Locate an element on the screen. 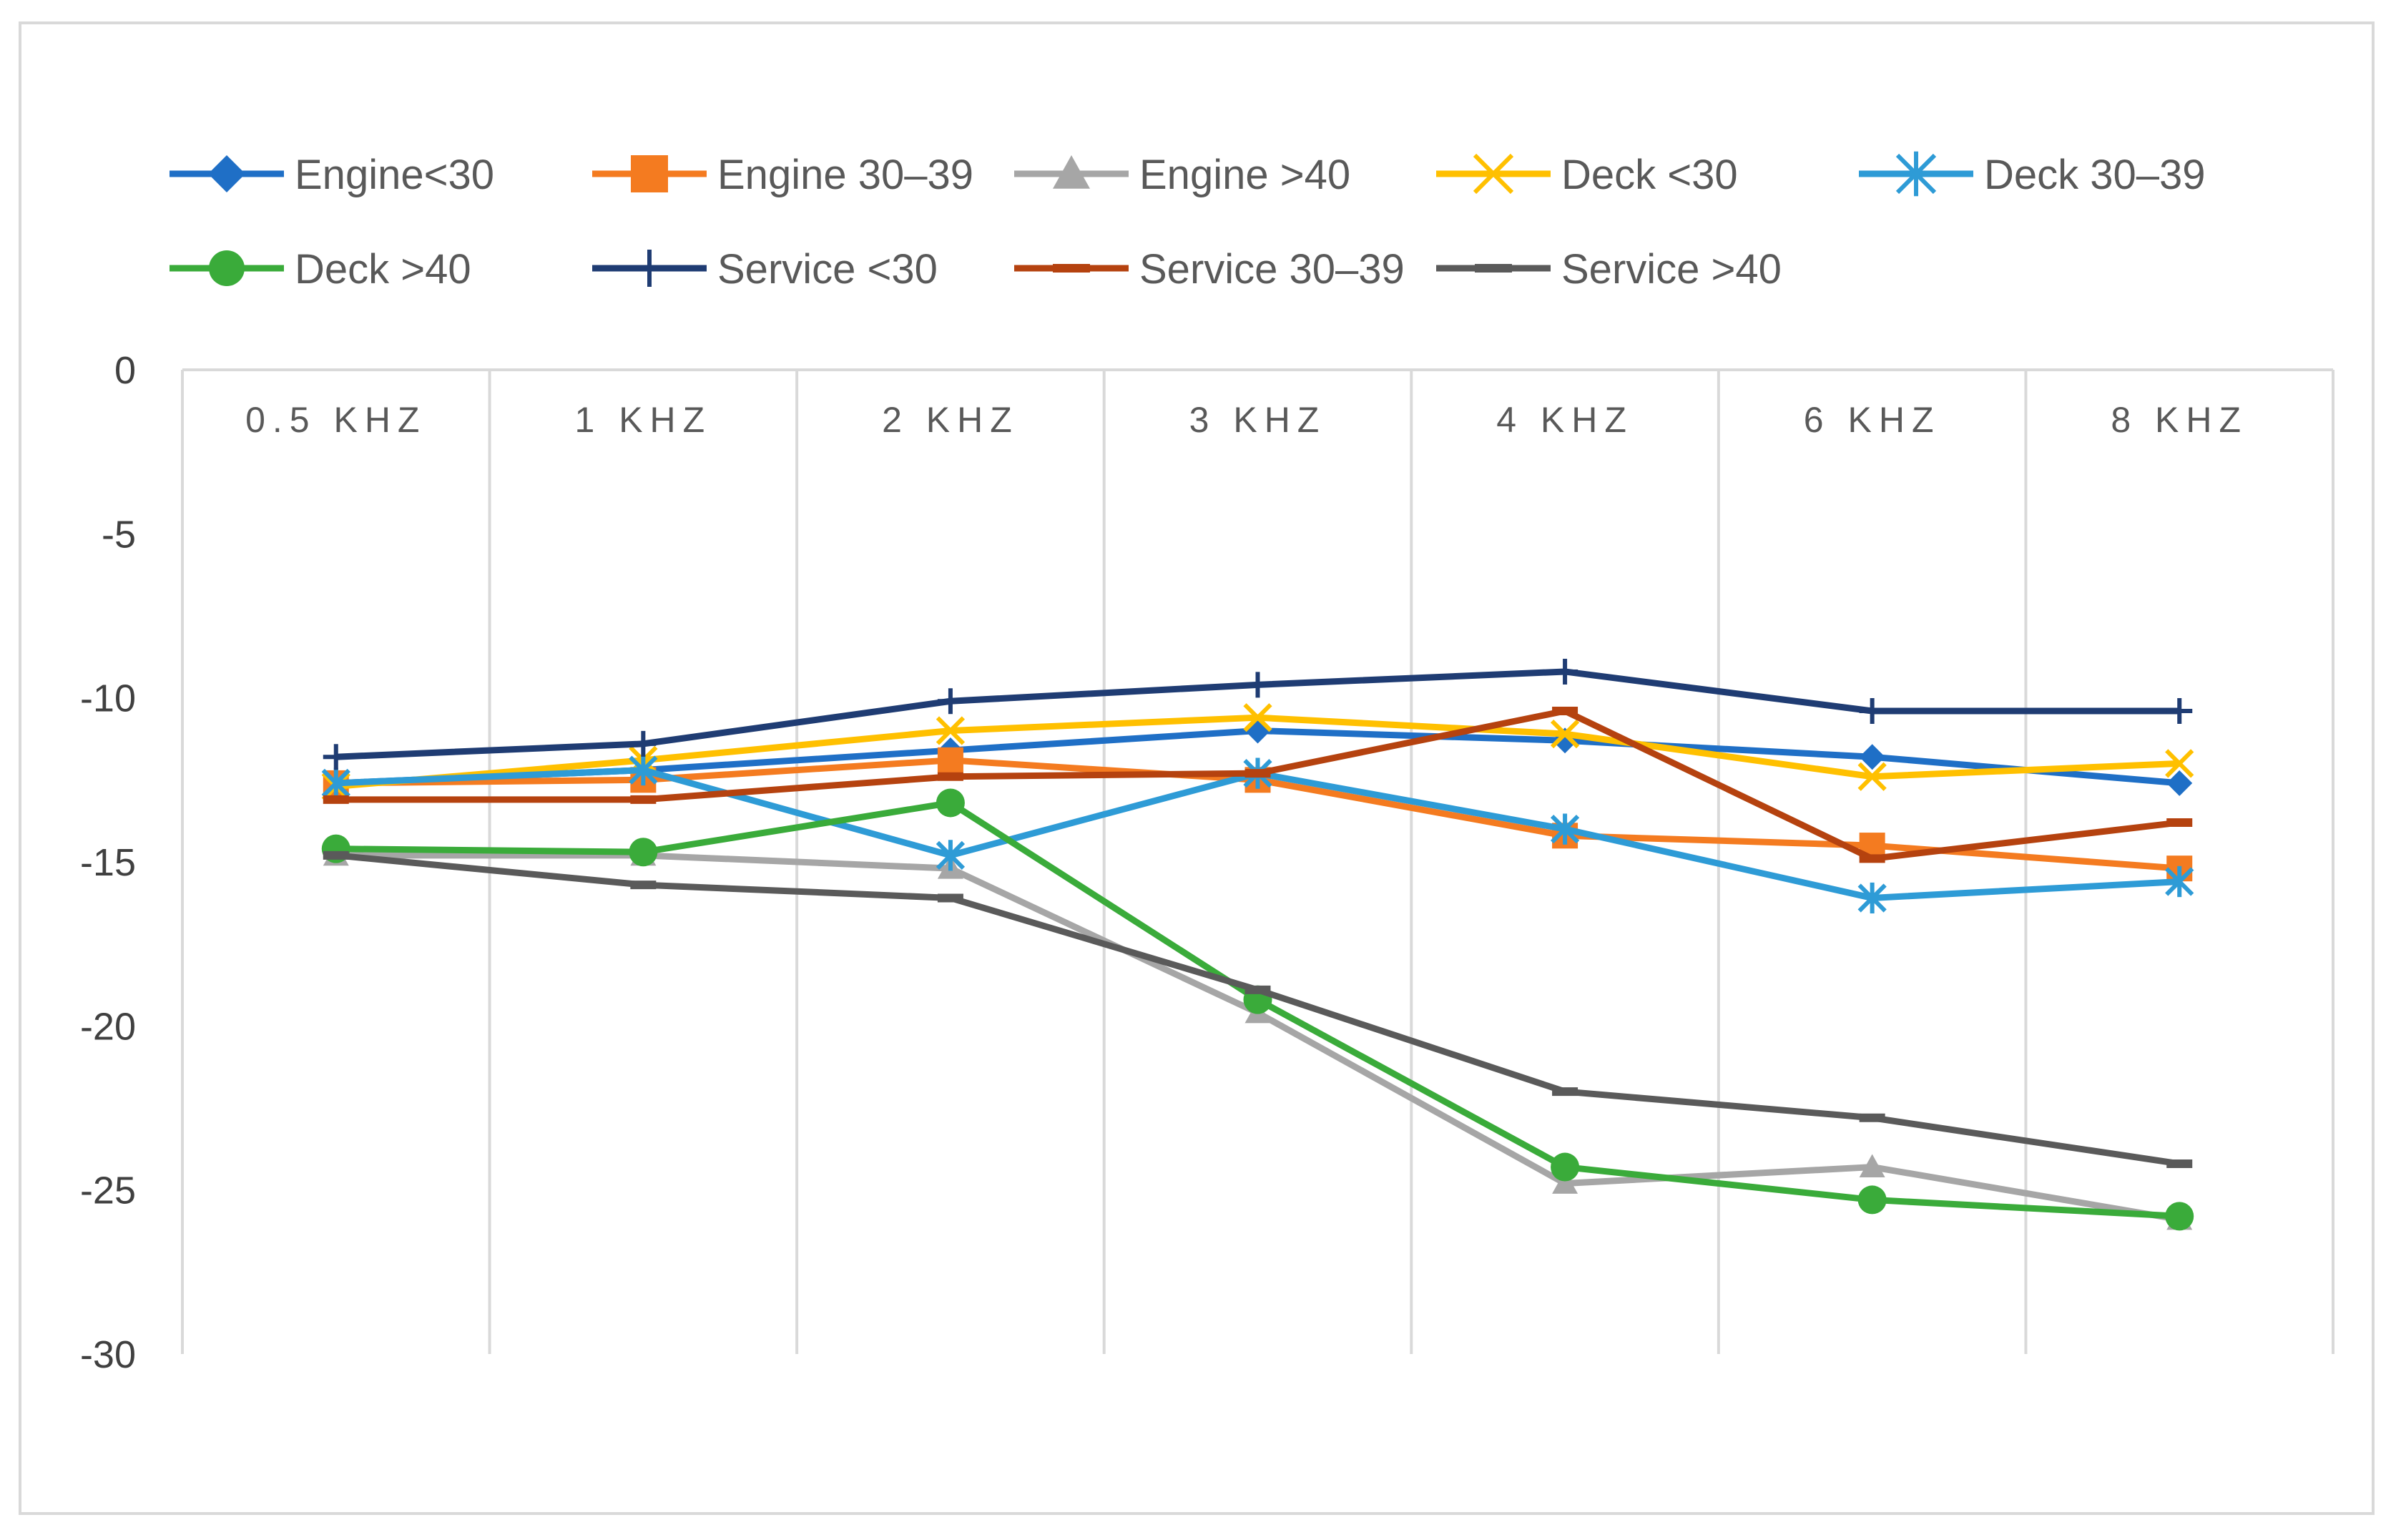 The image size is (2396, 1540). x-tick-label: 0.5 KHZ is located at coordinates (335, 420).